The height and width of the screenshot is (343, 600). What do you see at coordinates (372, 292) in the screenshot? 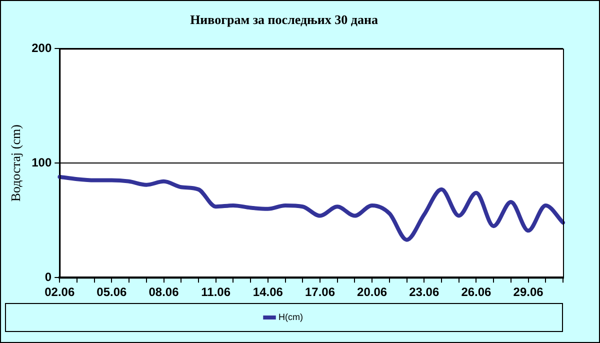
I see `x-tick-label: 20.06` at bounding box center [372, 292].